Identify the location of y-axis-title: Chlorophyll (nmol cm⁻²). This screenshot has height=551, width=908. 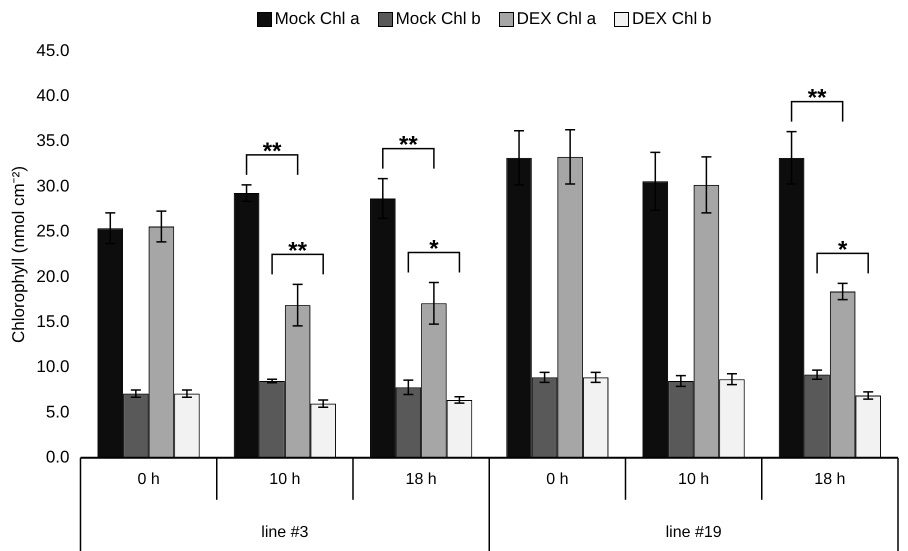
(18, 254).